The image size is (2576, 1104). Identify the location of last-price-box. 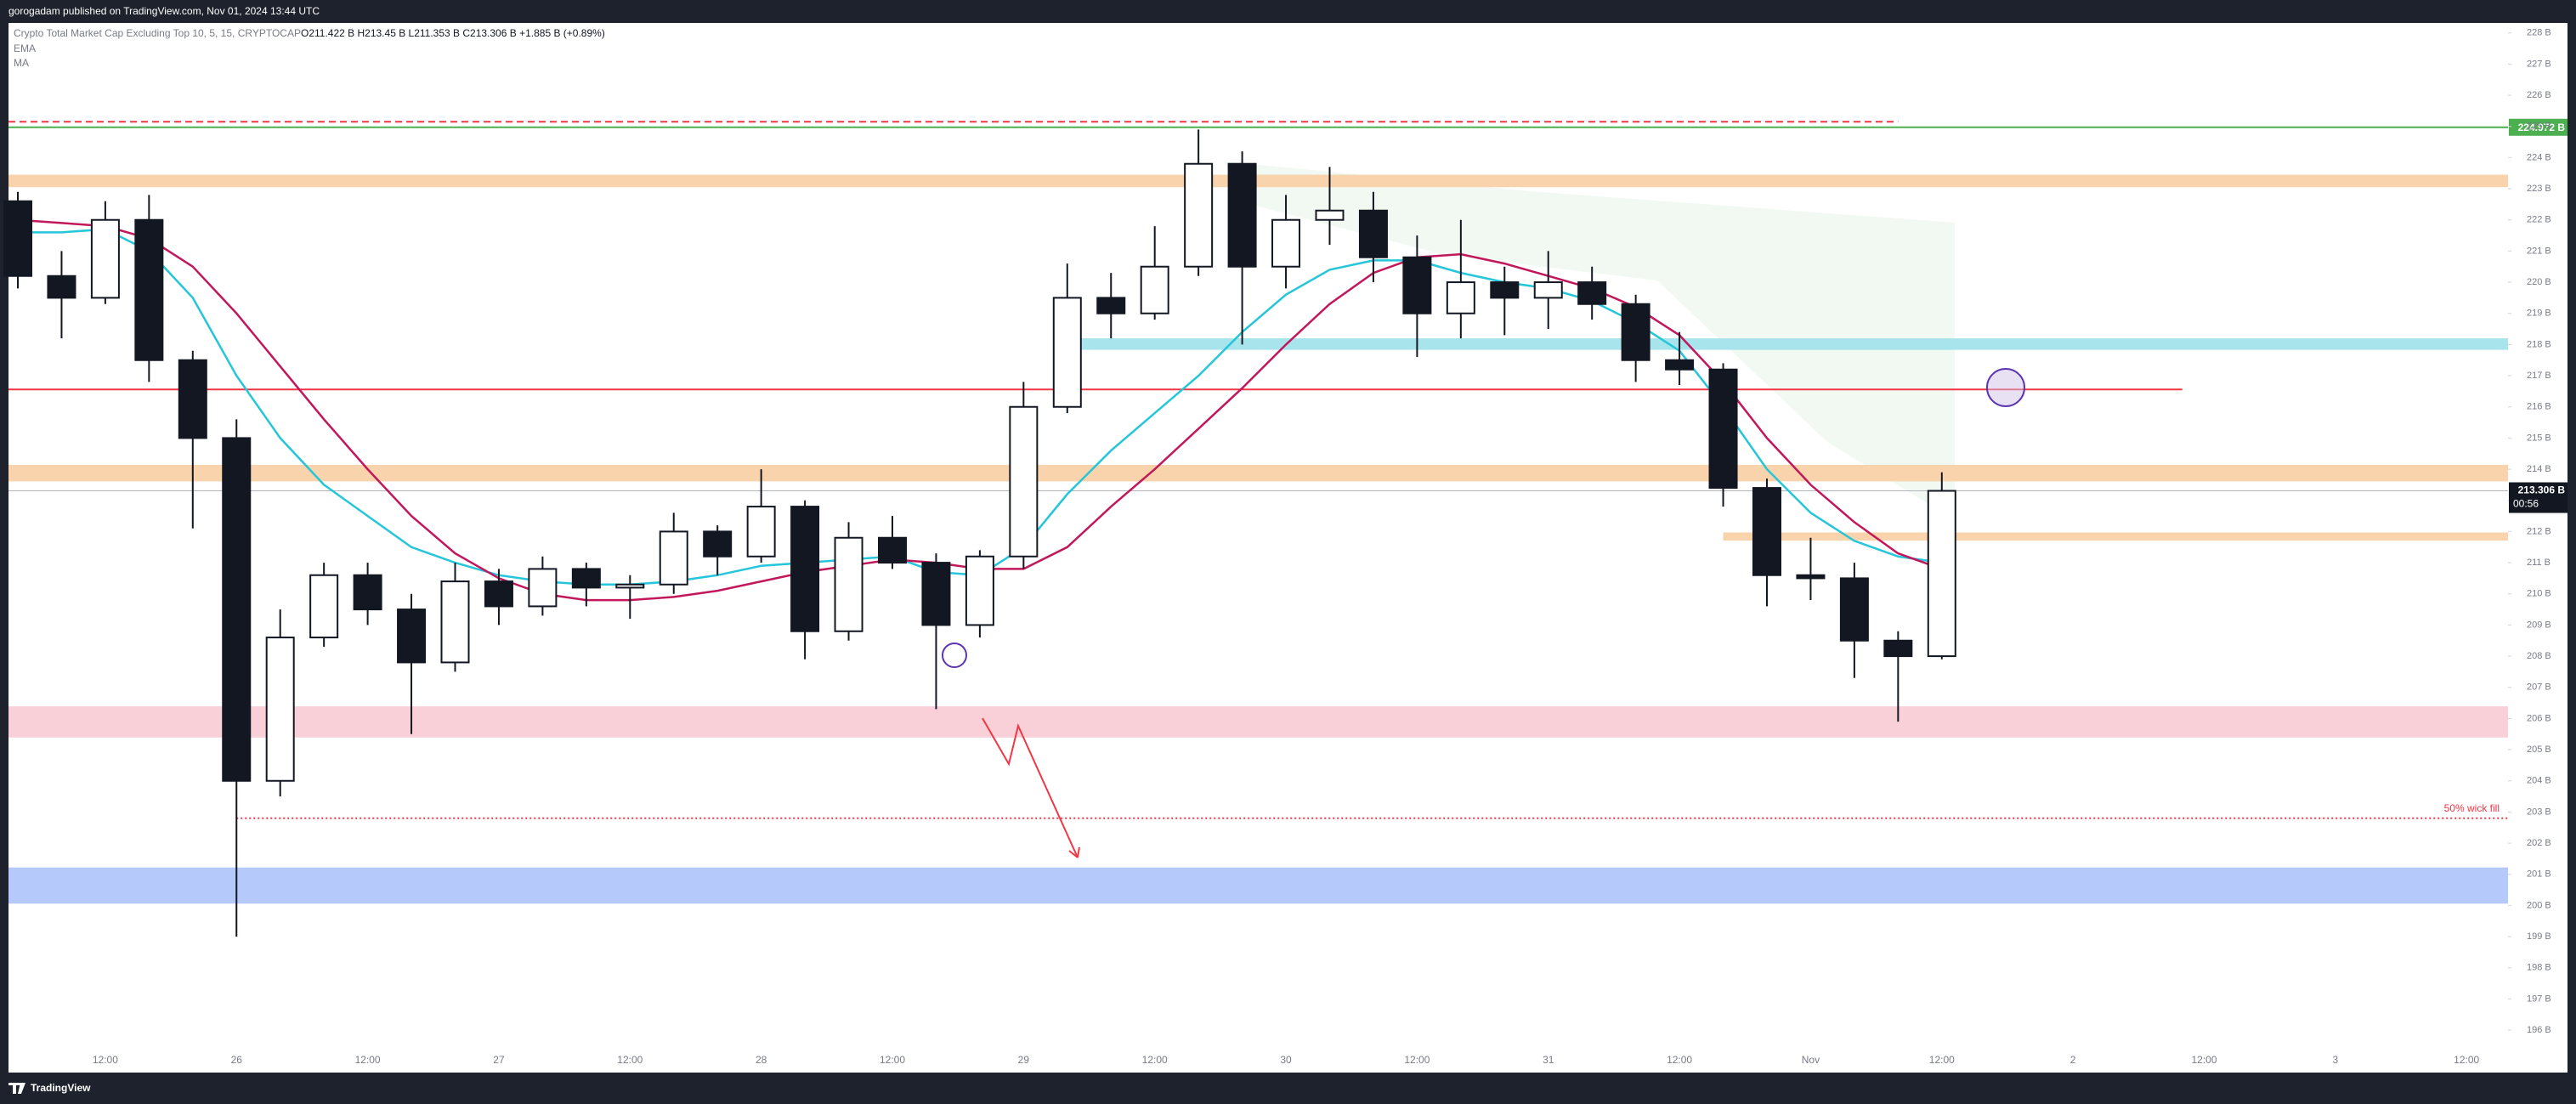
(2538, 497).